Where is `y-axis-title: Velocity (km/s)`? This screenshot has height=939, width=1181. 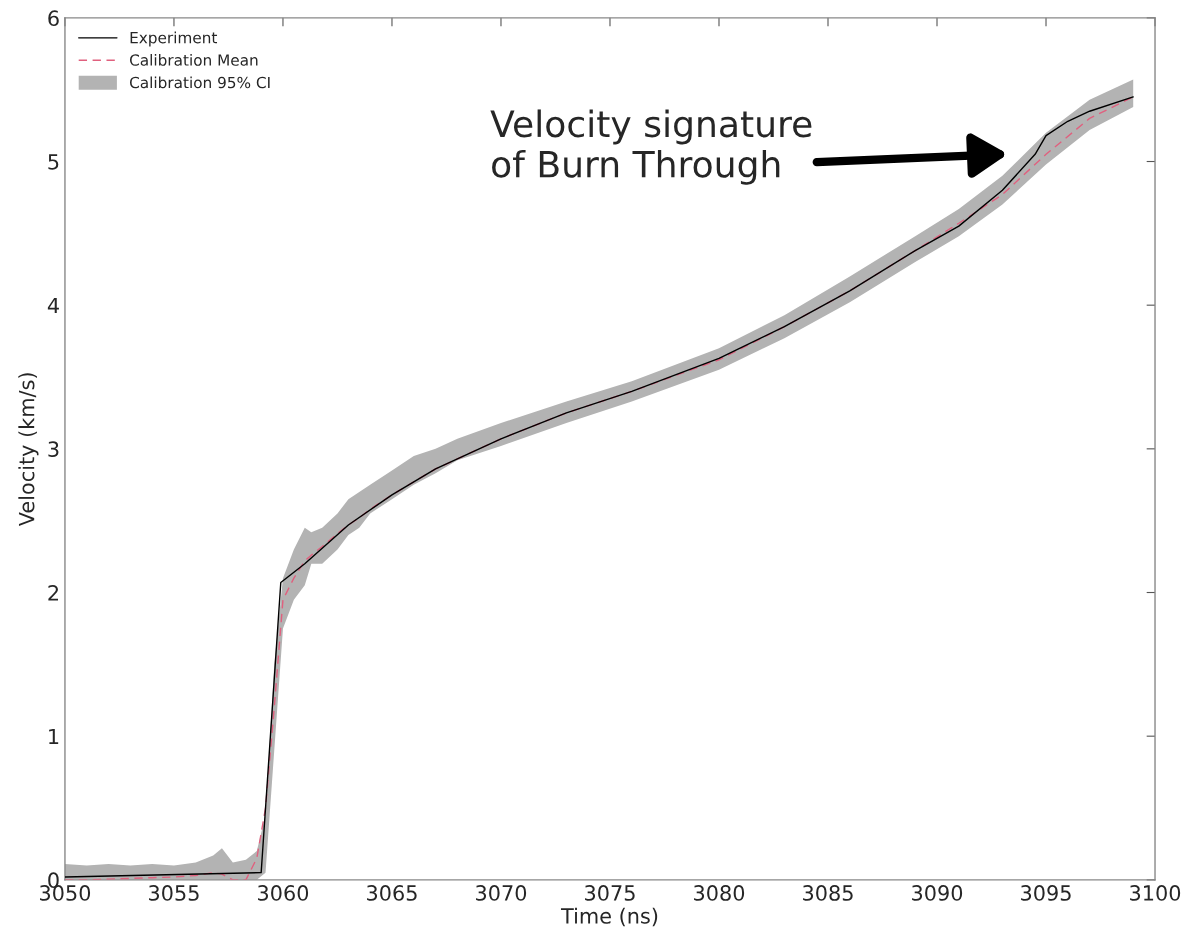 y-axis-title: Velocity (km/s) is located at coordinates (28, 450).